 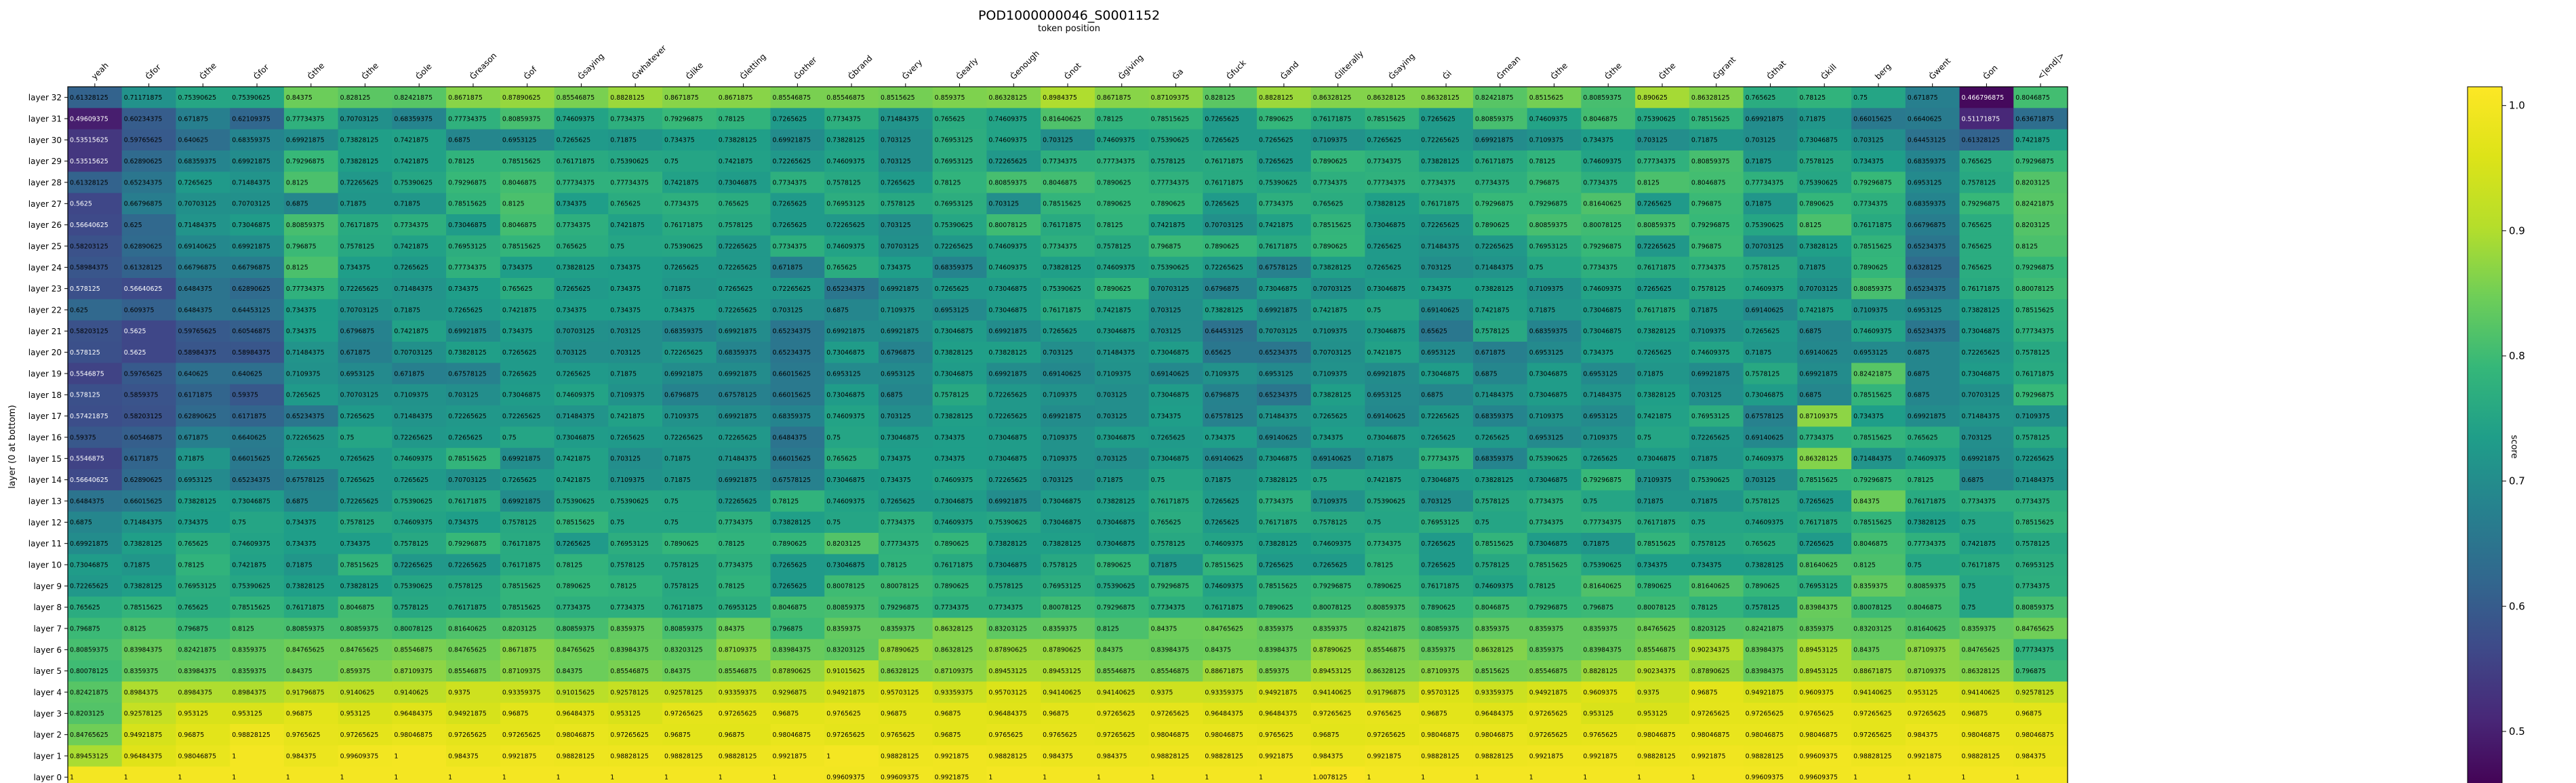 What do you see at coordinates (303, 735) in the screenshot?
I see `cell-value-label: 0.9765625` at bounding box center [303, 735].